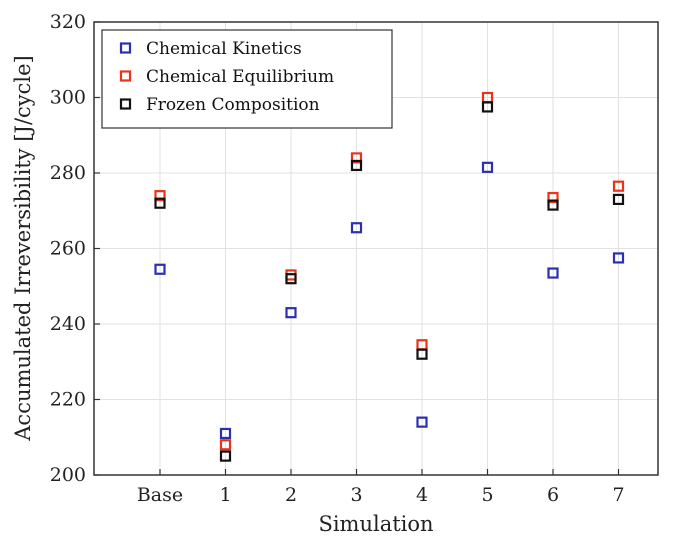 This screenshot has width=673, height=539. What do you see at coordinates (240, 77) in the screenshot?
I see `legend-label: Chemical Equilibrium` at bounding box center [240, 77].